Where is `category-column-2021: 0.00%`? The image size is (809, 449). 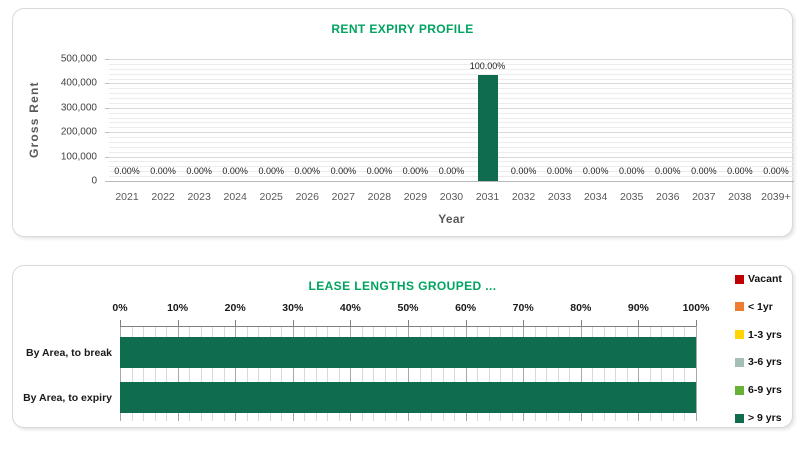 category-column-2021: 0.00% is located at coordinates (127, 120).